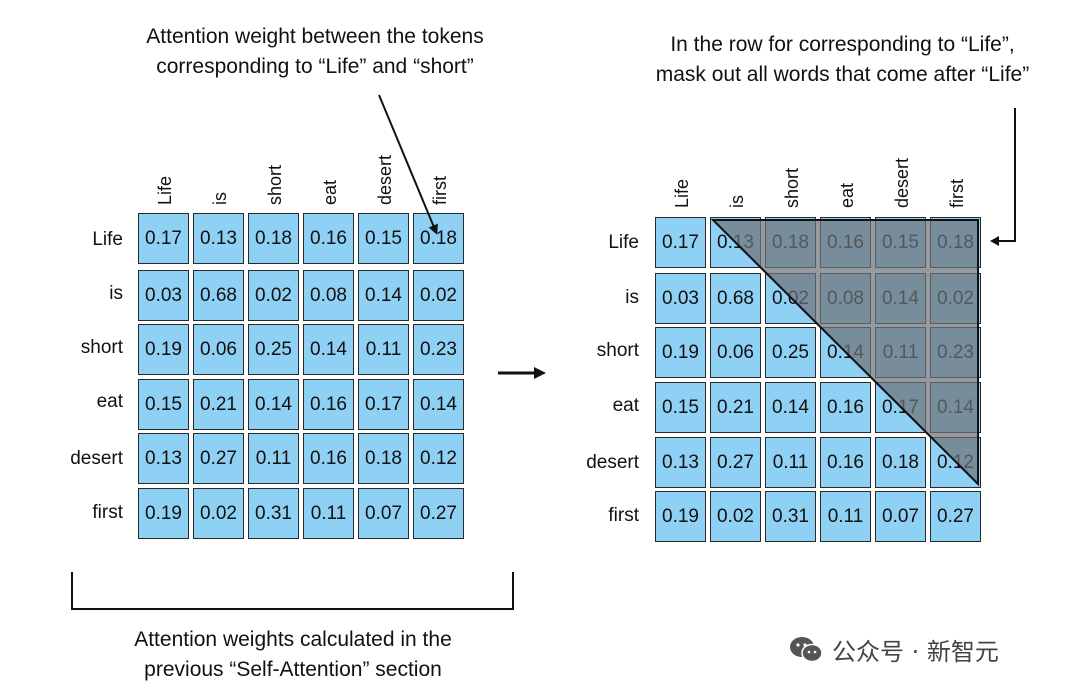  I want to click on annotation-pointer-arrow, so click(408, 164).